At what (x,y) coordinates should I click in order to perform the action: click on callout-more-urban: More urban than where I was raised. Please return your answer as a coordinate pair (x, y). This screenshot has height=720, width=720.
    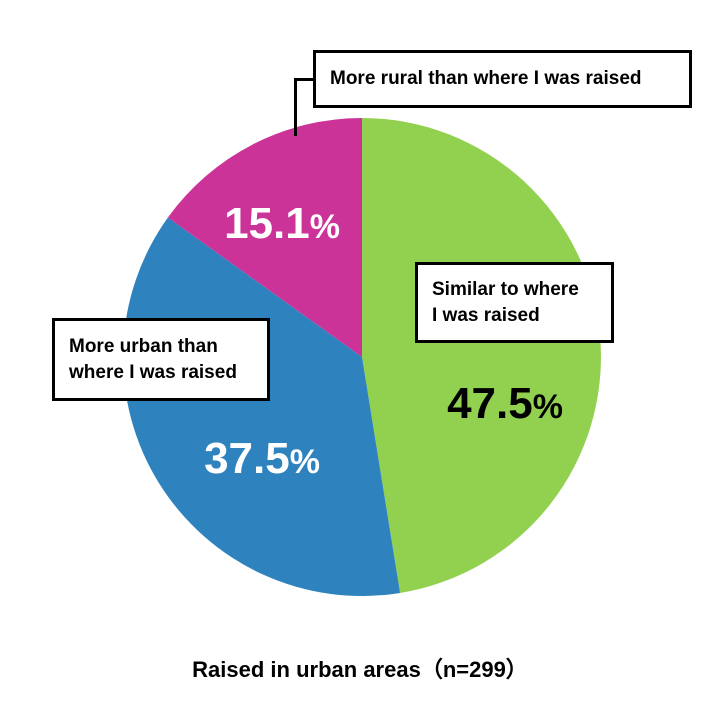
    Looking at the image, I should click on (161, 359).